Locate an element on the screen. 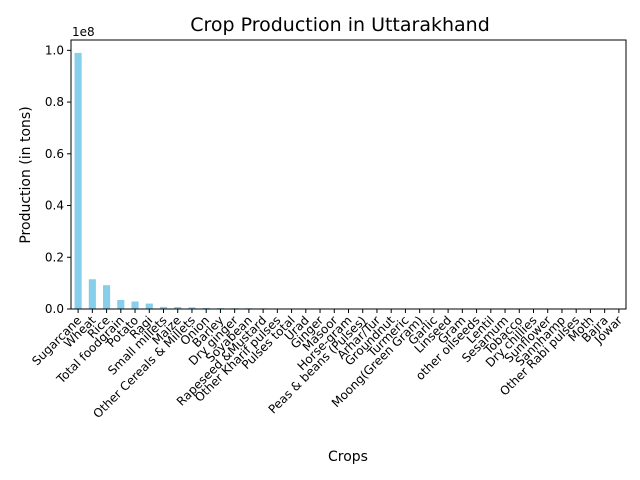  y-tick-label: 0.0 is located at coordinates (54, 309).